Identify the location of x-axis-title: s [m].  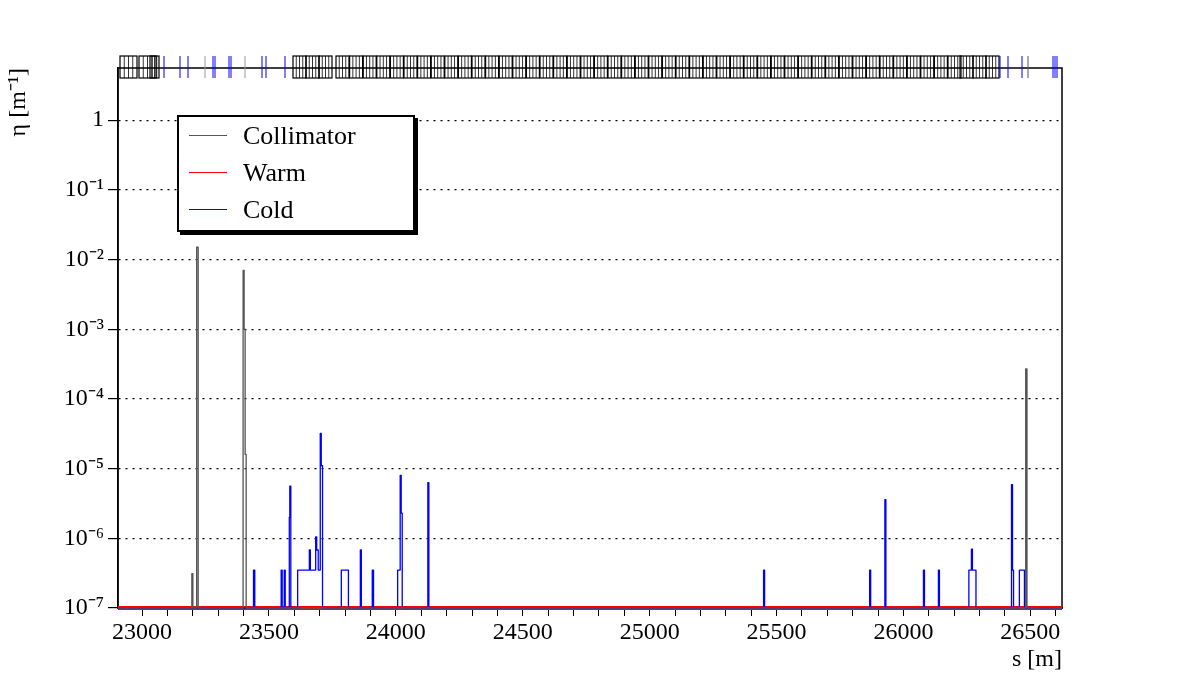
(1037, 657).